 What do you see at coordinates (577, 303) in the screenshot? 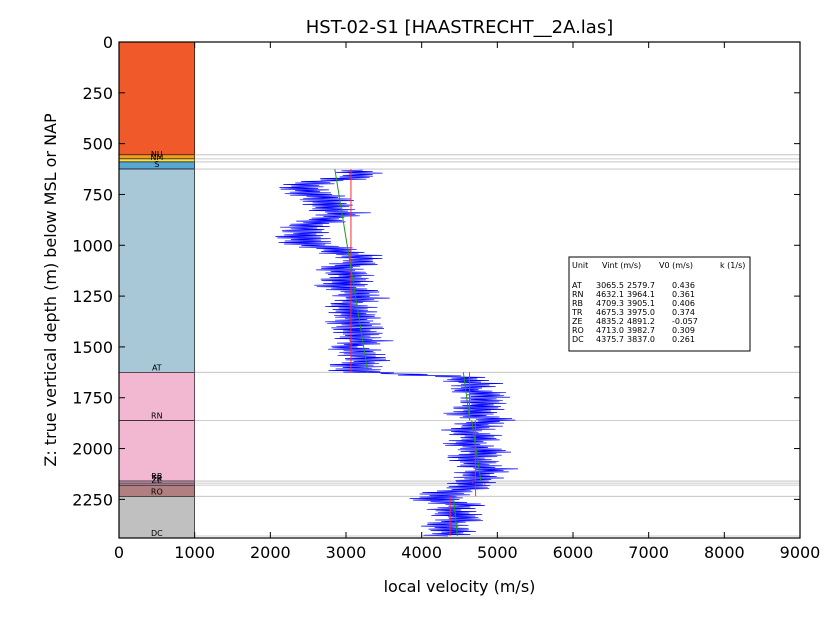
I see `table-cell: RB` at bounding box center [577, 303].